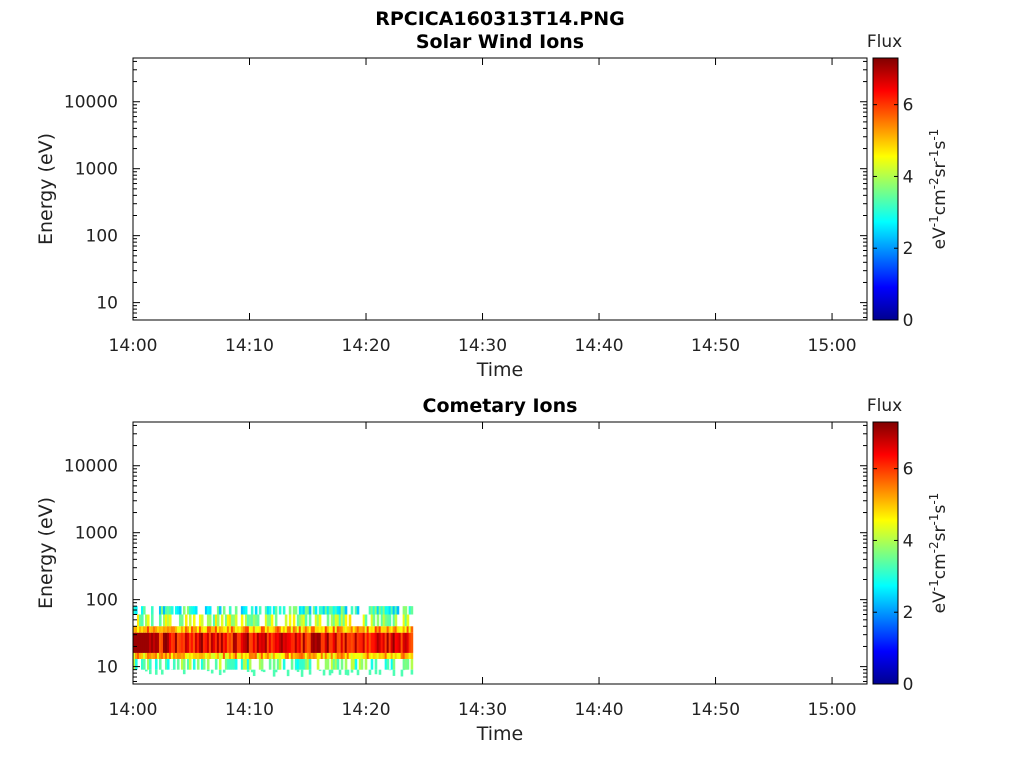 The width and height of the screenshot is (1024, 768). What do you see at coordinates (715, 346) in the screenshot?
I see `x-tick-label: 14:50` at bounding box center [715, 346].